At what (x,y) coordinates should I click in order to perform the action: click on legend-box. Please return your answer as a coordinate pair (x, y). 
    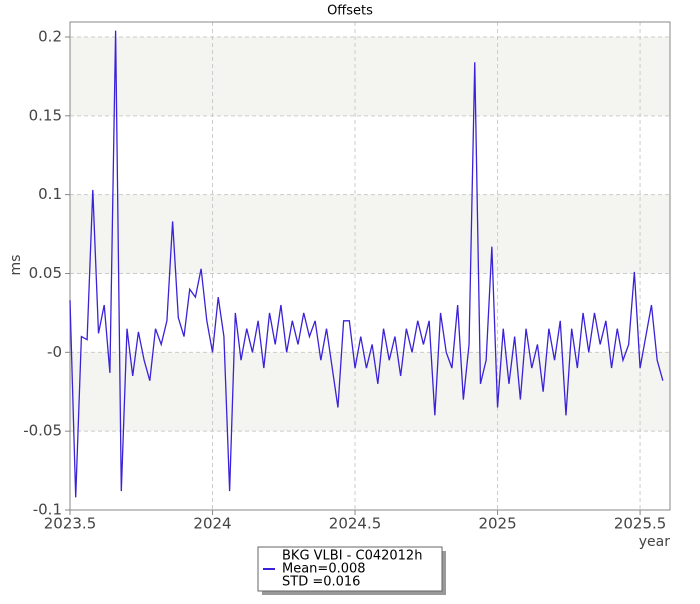
    Looking at the image, I should click on (350, 569).